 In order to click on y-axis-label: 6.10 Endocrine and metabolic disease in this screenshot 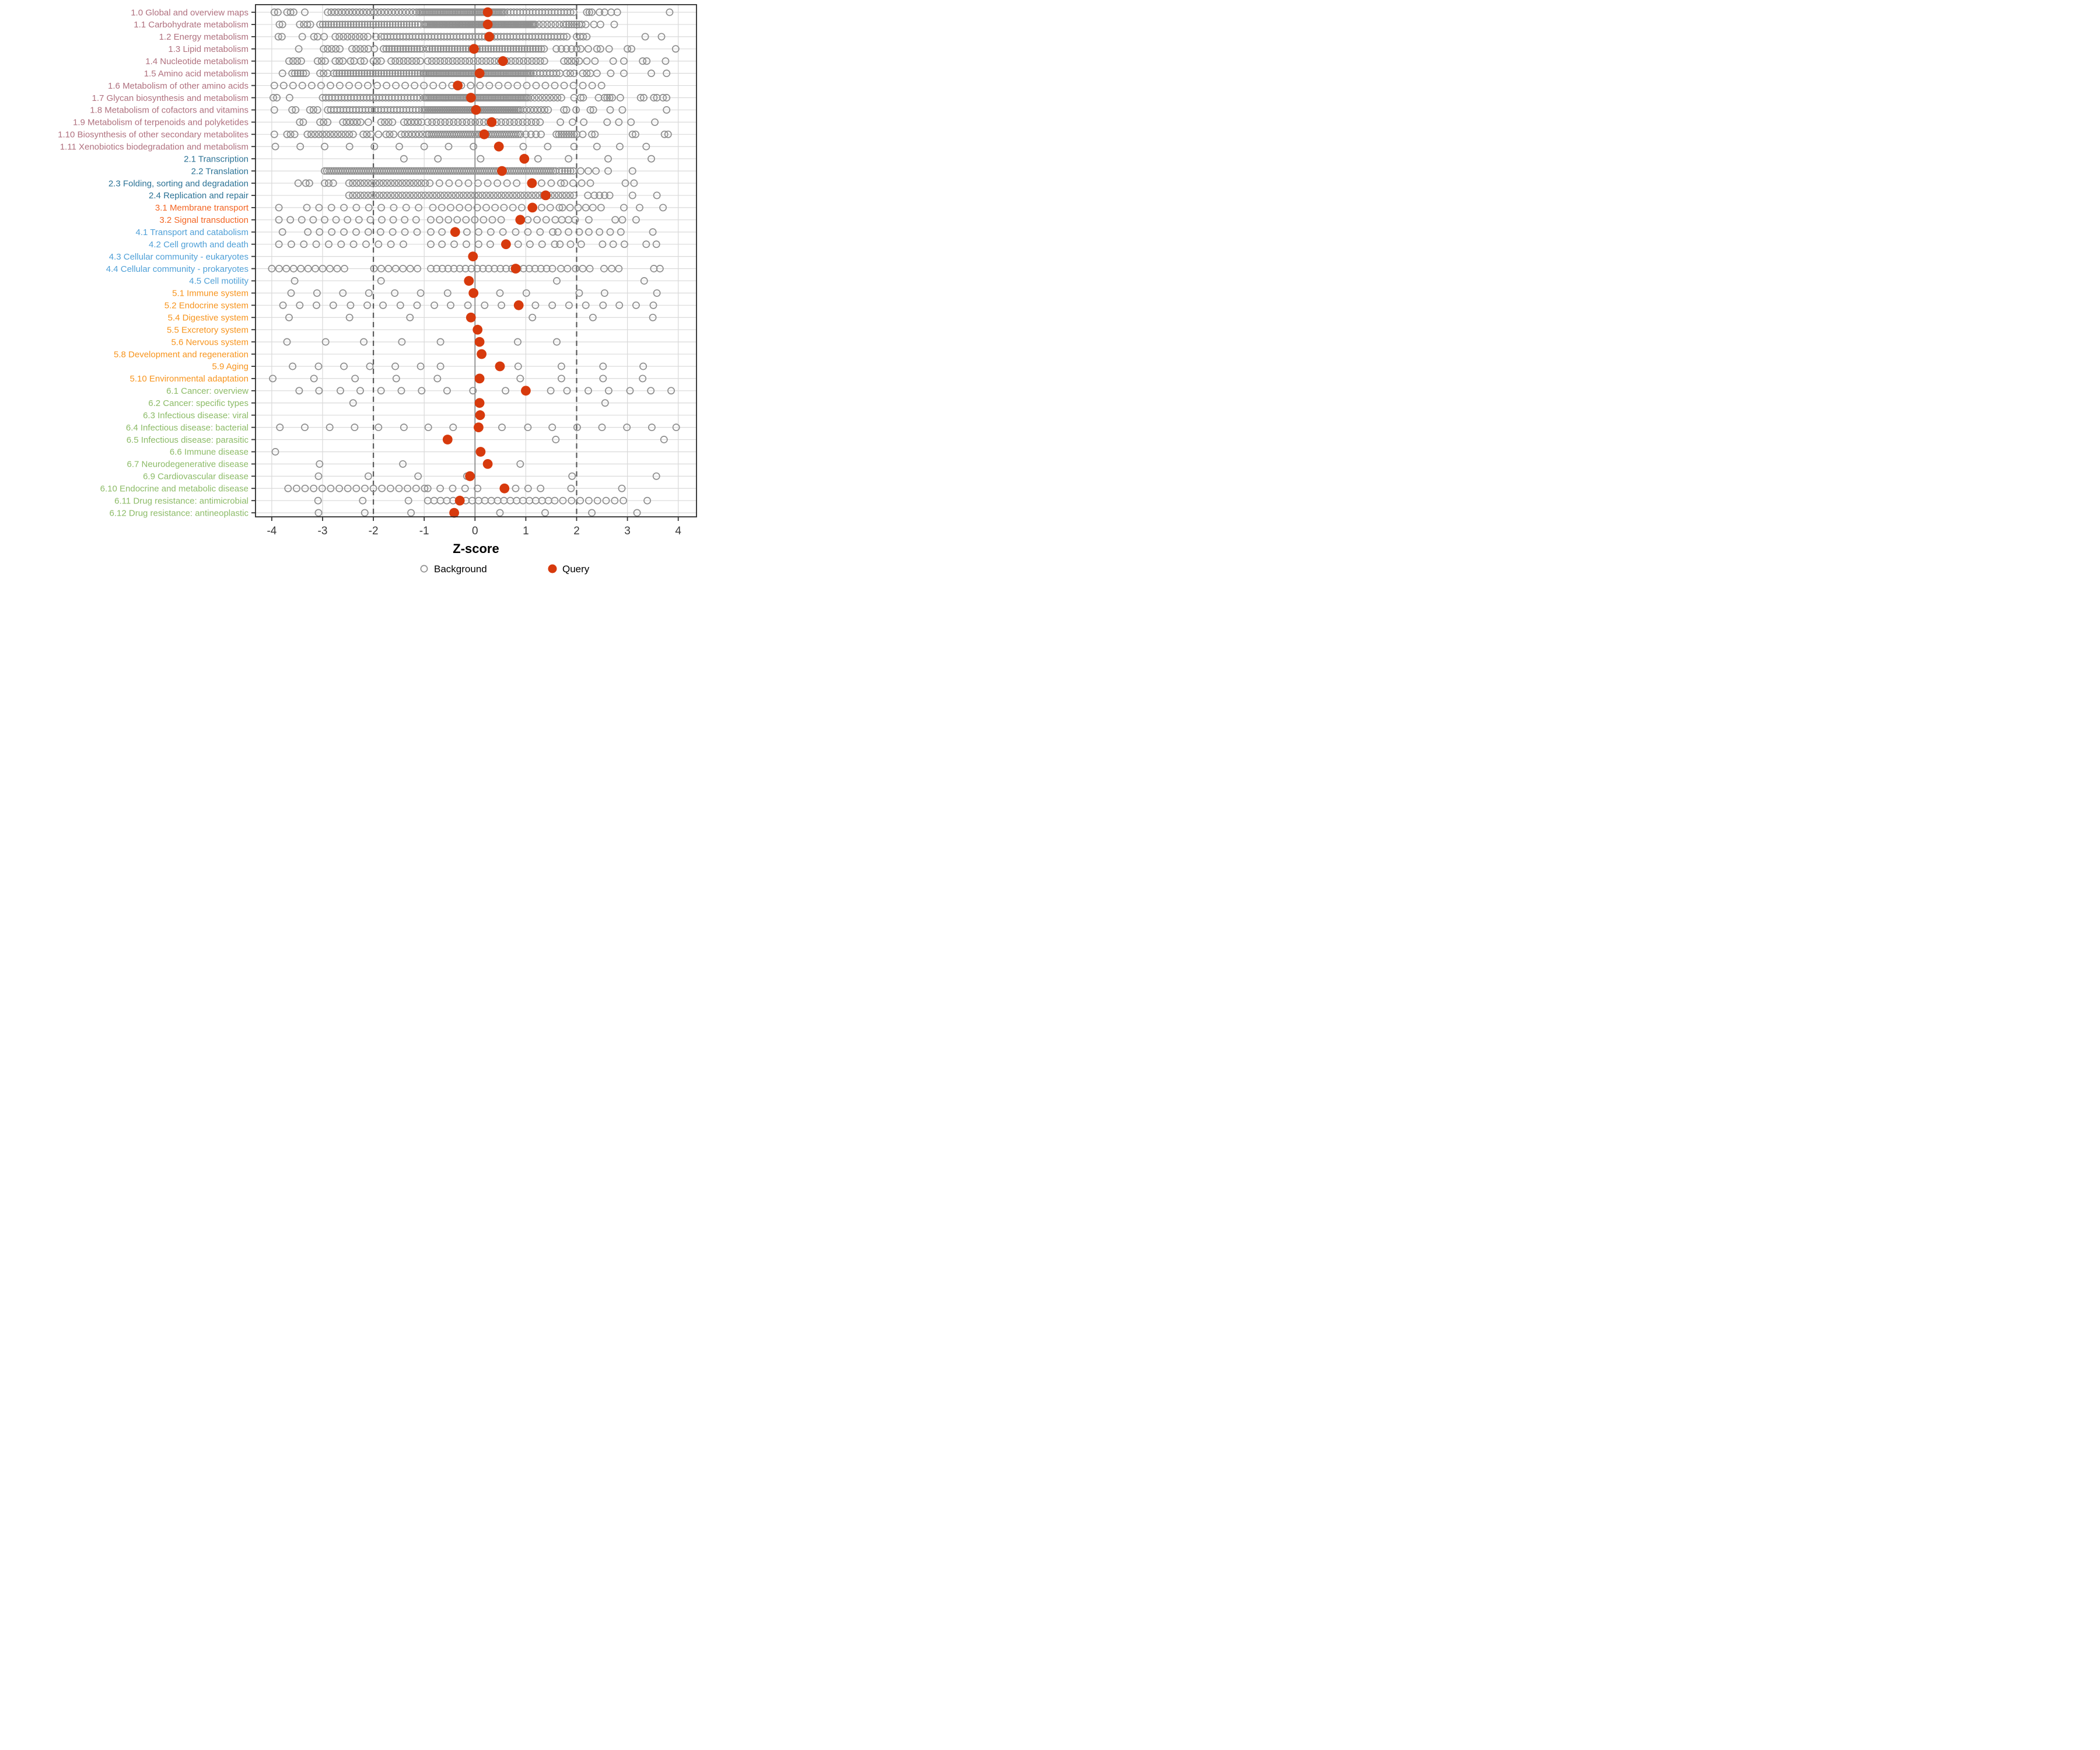, I will do `click(174, 489)`.